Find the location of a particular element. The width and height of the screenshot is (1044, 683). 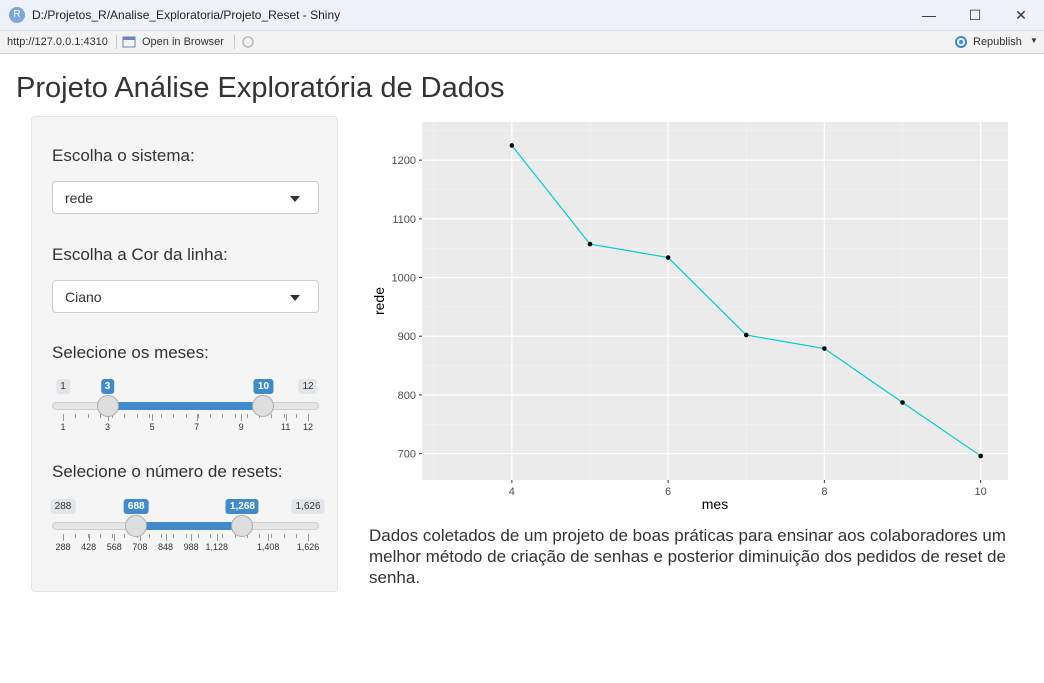

cor-select-value: Ciano is located at coordinates (83, 297).